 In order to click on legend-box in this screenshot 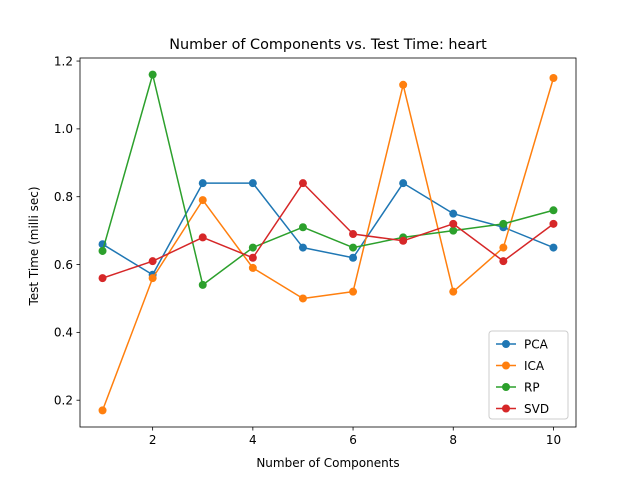, I will do `click(528, 375)`.